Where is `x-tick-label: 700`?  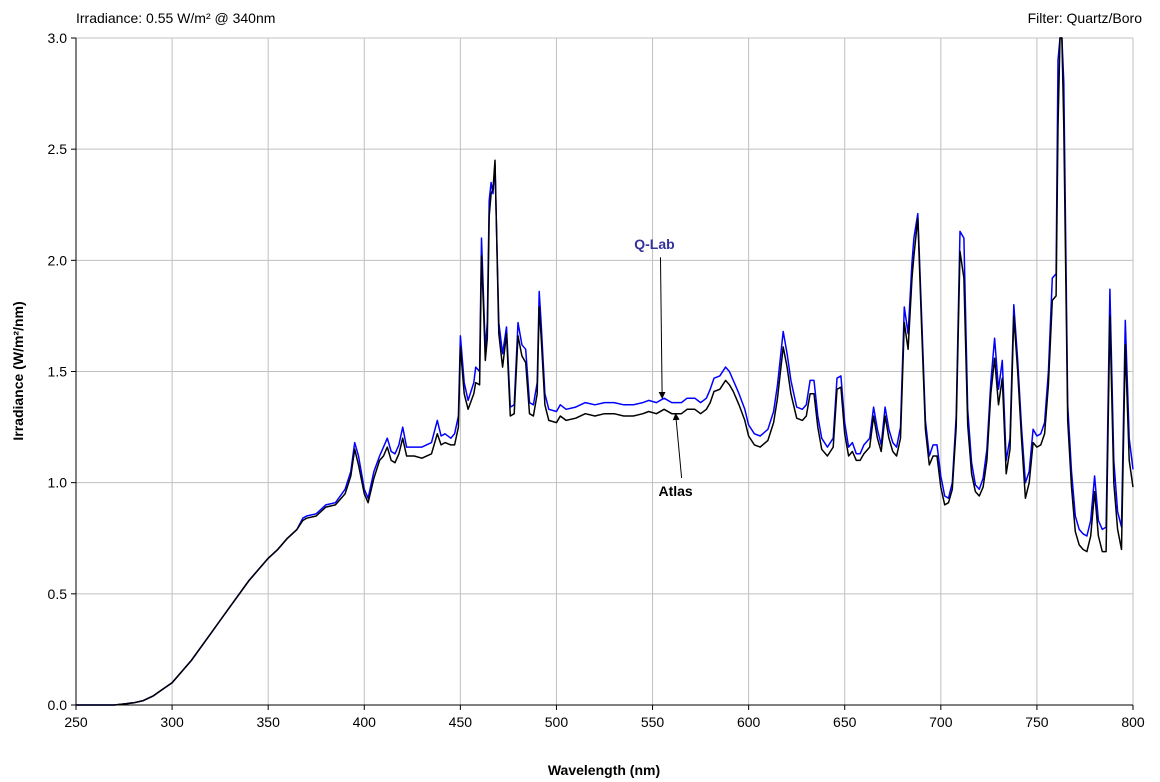
x-tick-label: 700 is located at coordinates (941, 722).